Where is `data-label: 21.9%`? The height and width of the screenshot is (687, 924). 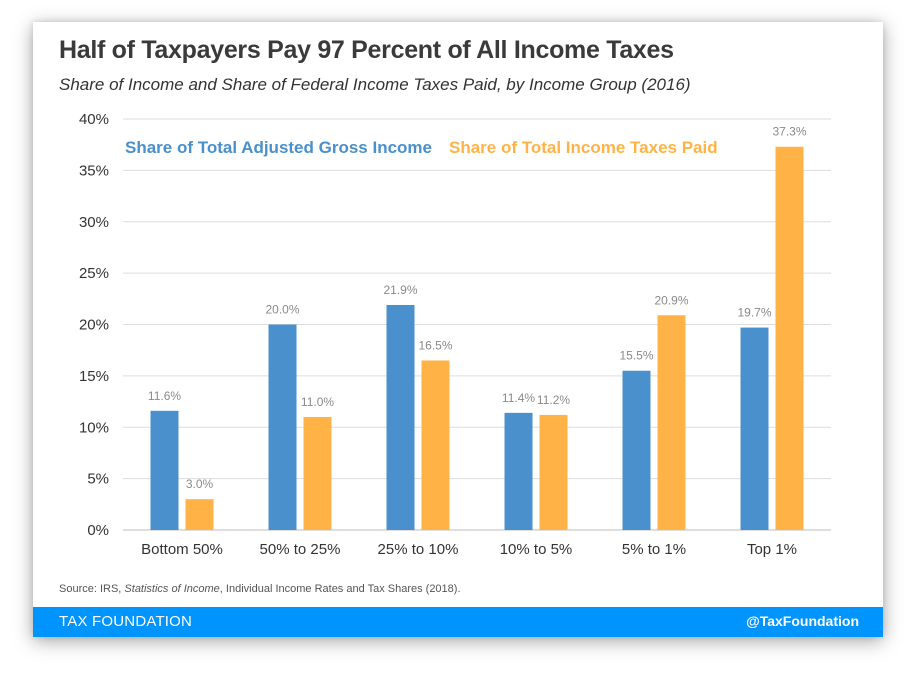 data-label: 21.9% is located at coordinates (400, 290).